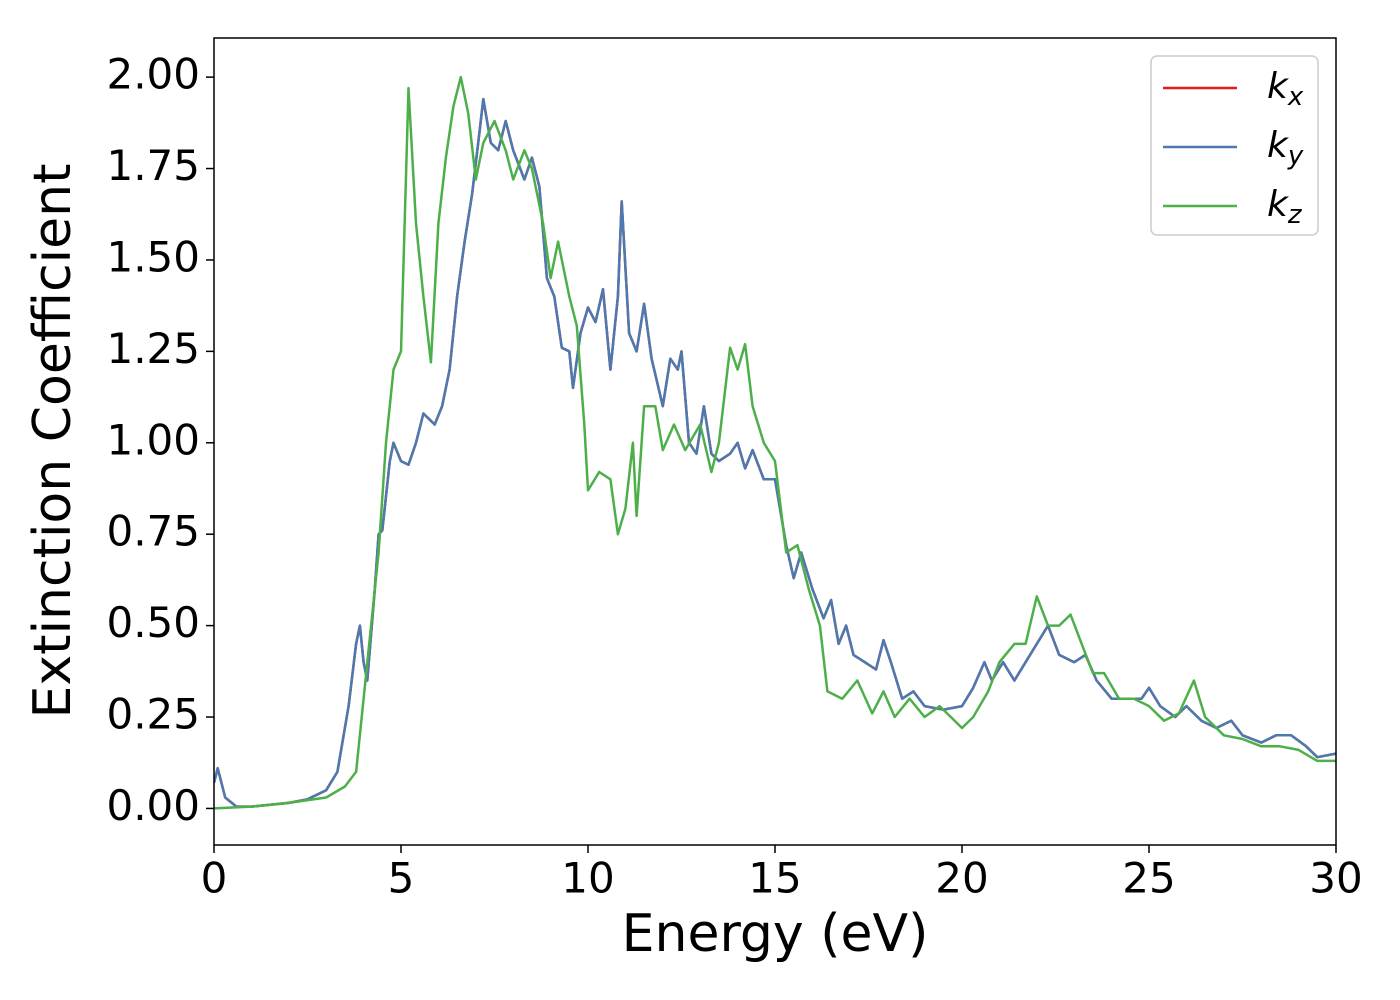 Image resolution: width=1400 pixels, height=1000 pixels. Describe the element at coordinates (1285, 207) in the screenshot. I see `legend-label: kz` at that location.